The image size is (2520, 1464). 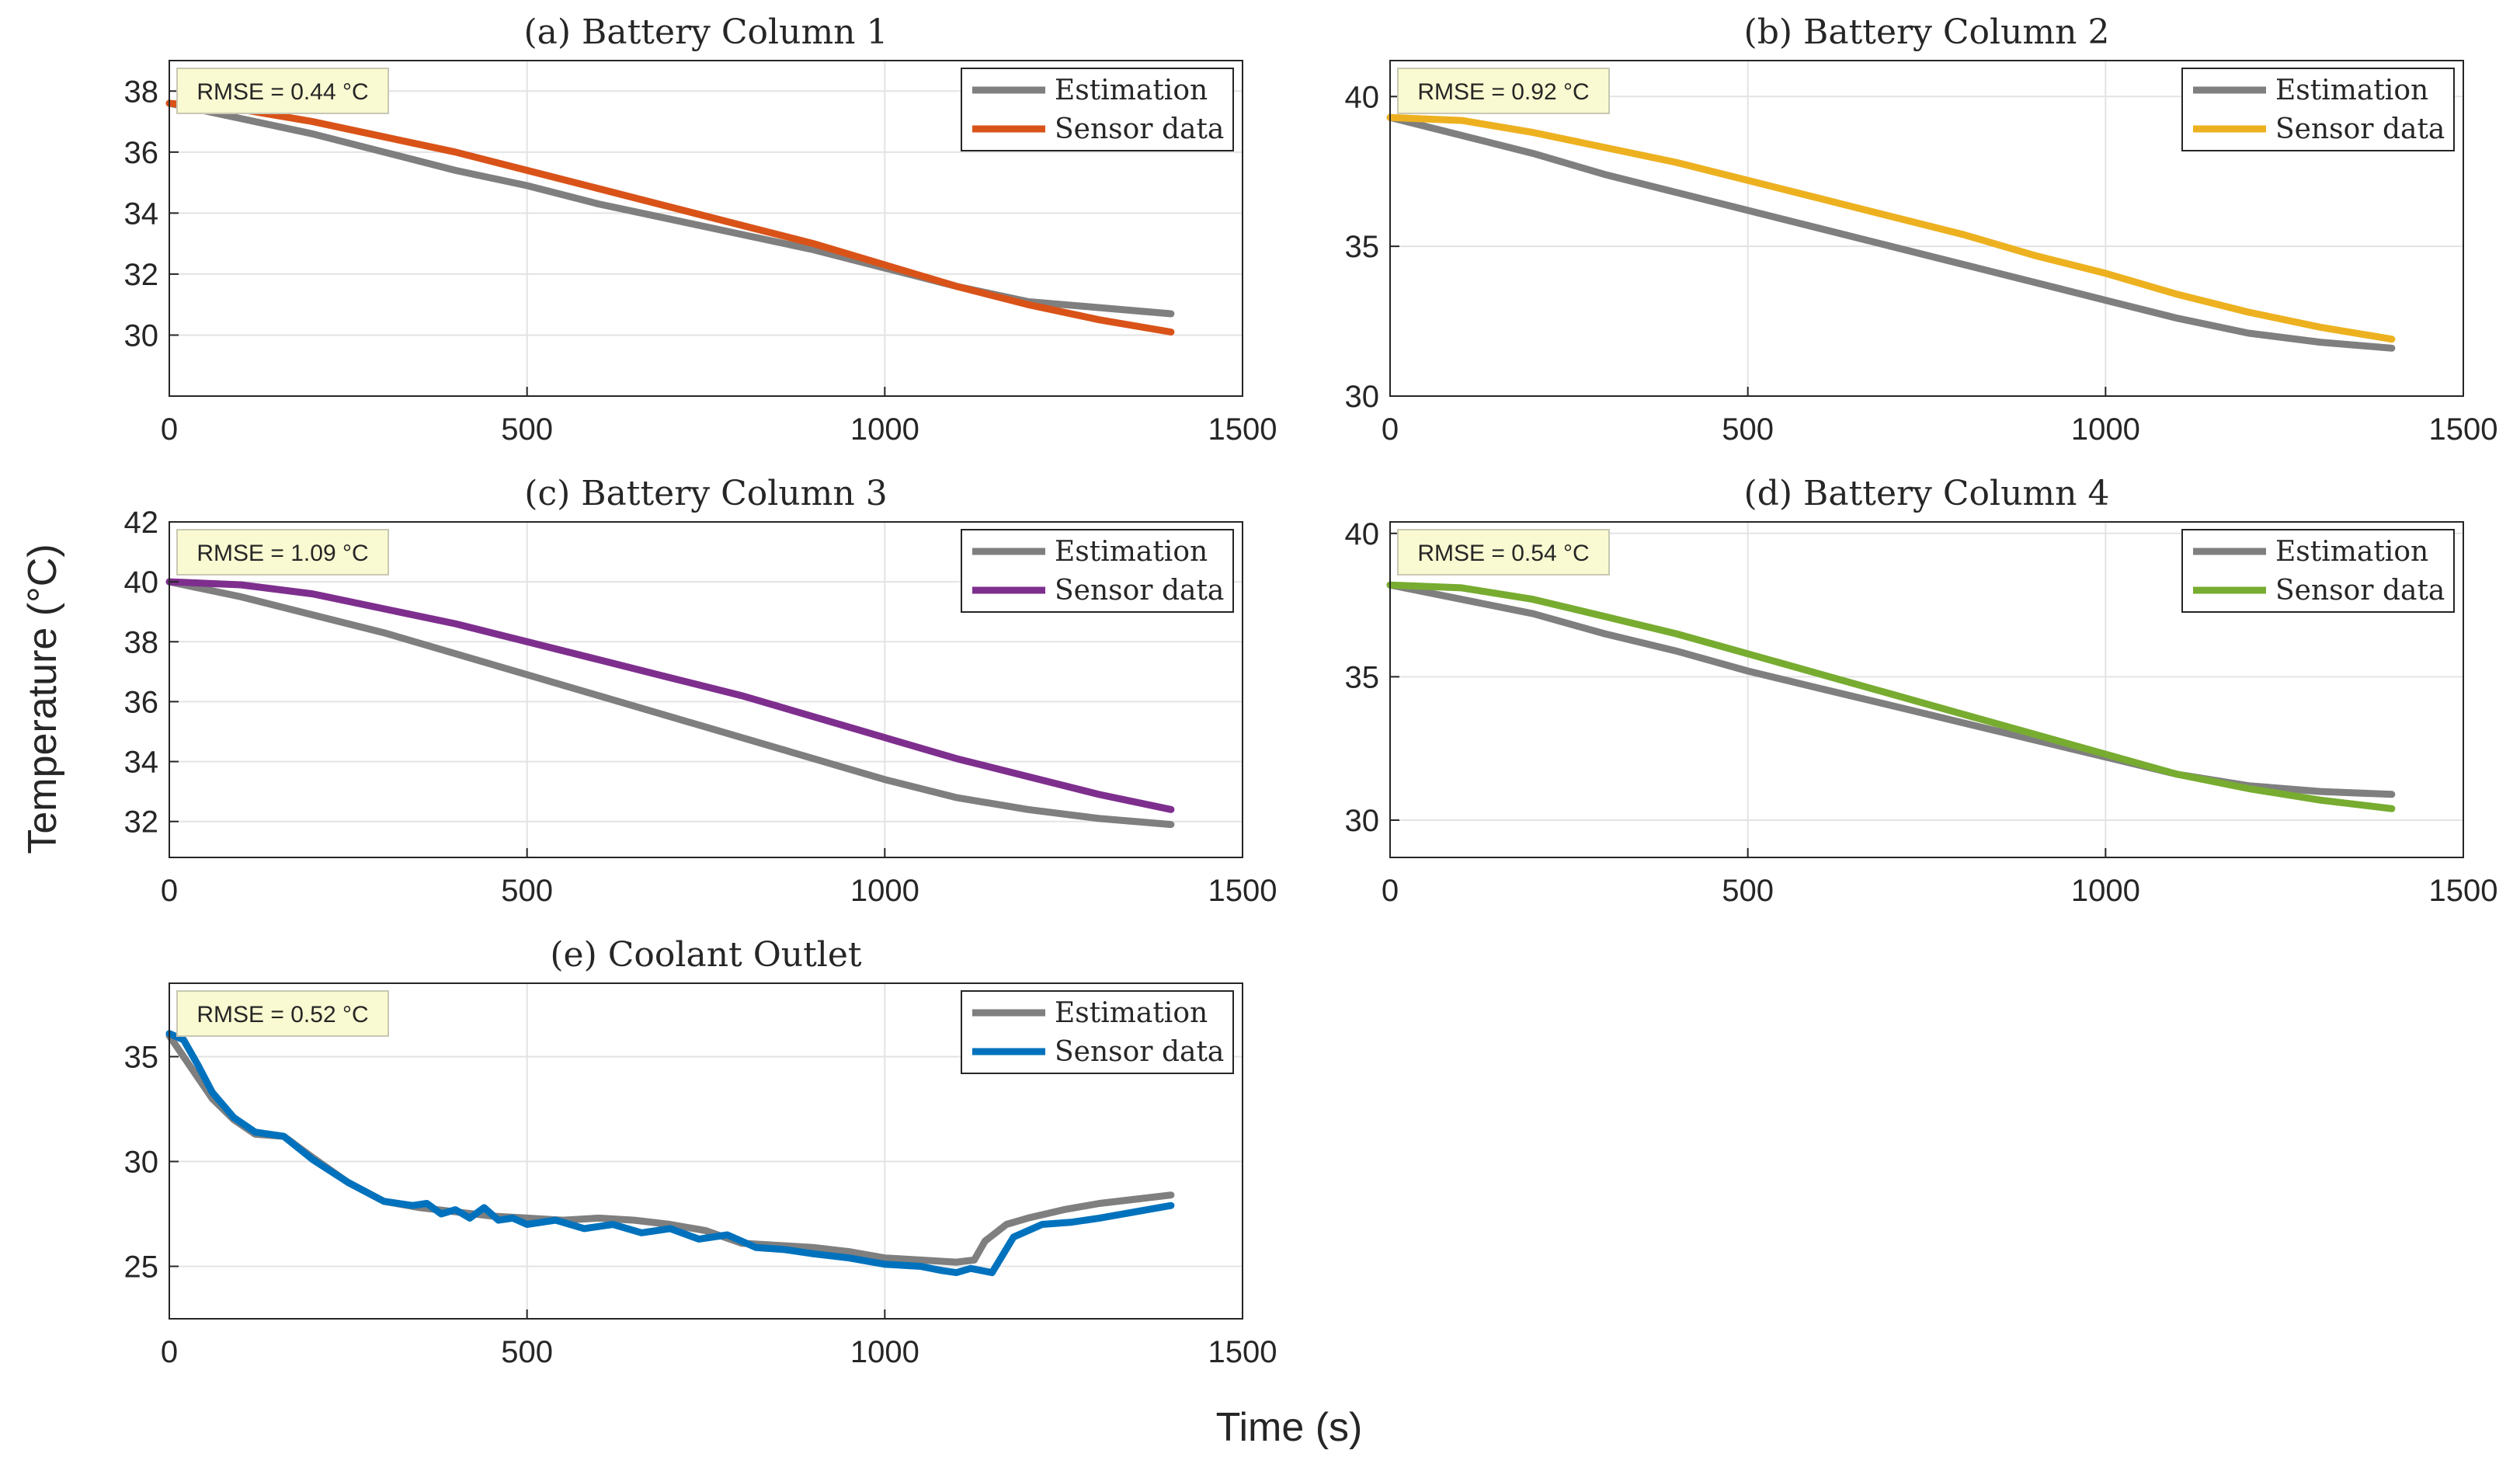 What do you see at coordinates (705, 493) in the screenshot?
I see `panel-title: (c) Battery Column 3` at bounding box center [705, 493].